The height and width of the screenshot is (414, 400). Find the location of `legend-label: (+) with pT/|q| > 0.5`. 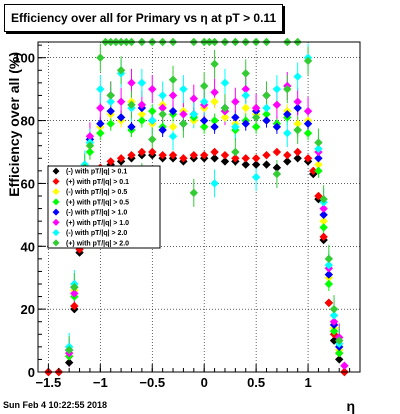

legend-label: (+) with pT/|q| > 0.5 is located at coordinates (97, 202).